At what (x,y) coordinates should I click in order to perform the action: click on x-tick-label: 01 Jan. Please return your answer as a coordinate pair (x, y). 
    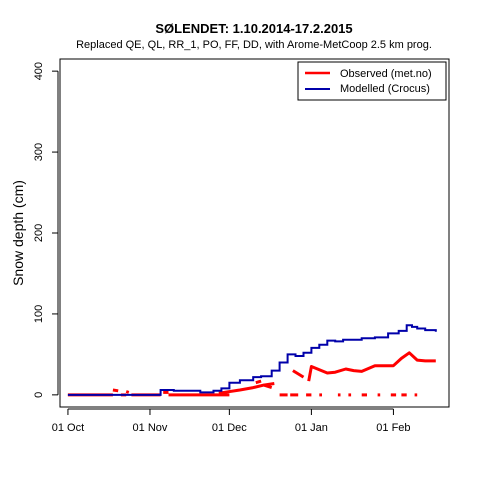
    Looking at the image, I should click on (311, 428).